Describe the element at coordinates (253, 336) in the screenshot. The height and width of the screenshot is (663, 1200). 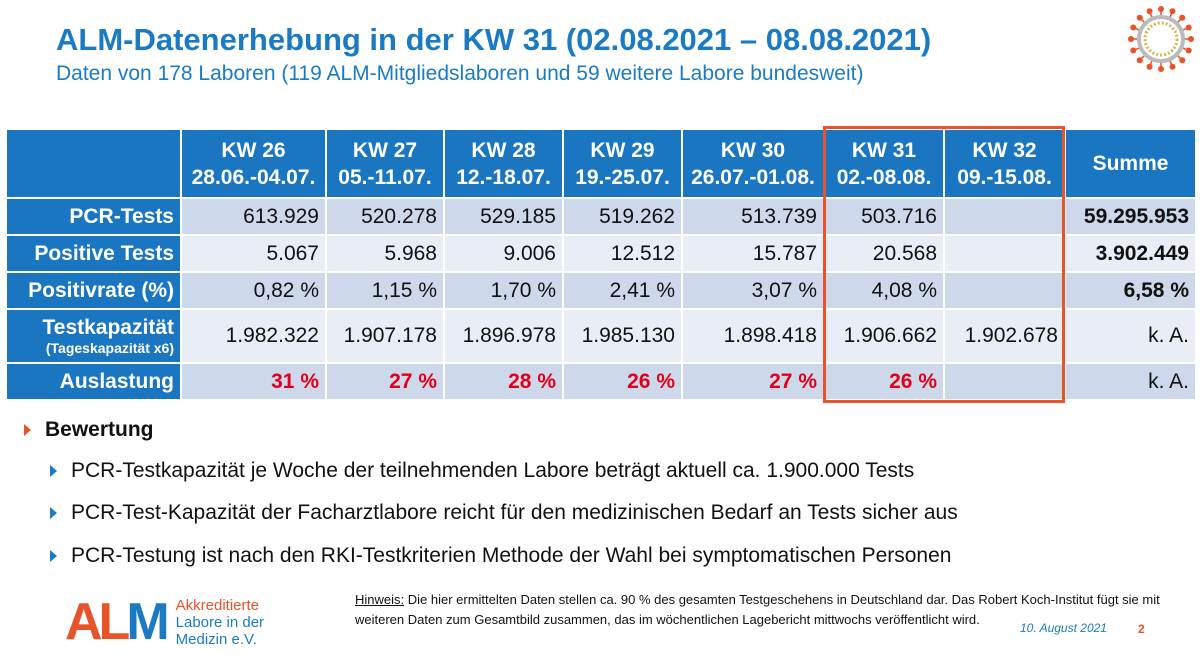
I see `table-cell: 1.982.322` at that location.